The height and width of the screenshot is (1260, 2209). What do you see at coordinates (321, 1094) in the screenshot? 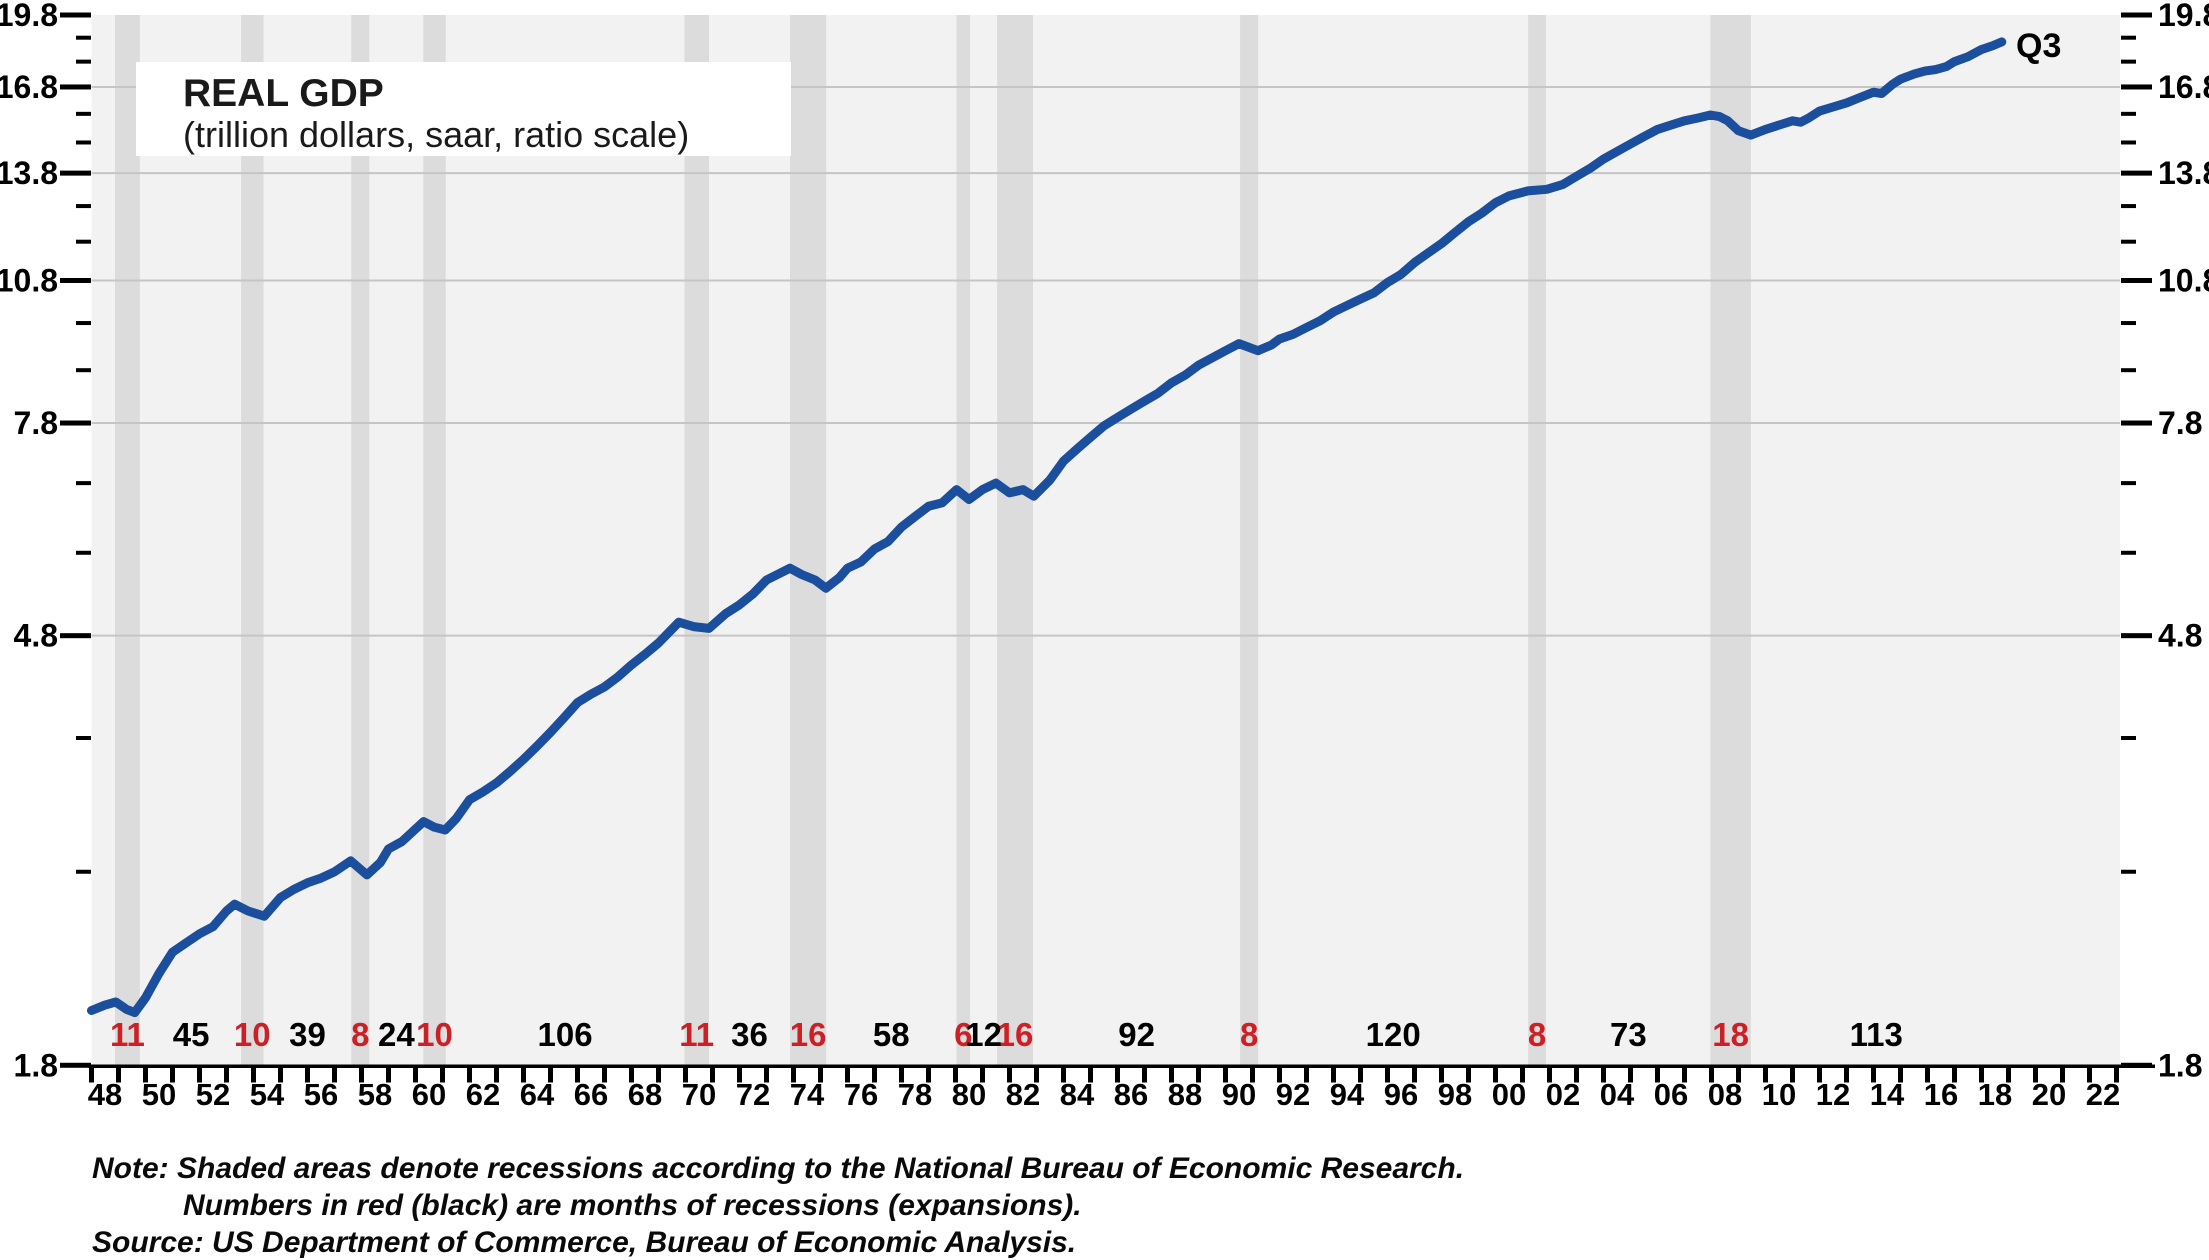
I see `x-axis-label: 56` at bounding box center [321, 1094].